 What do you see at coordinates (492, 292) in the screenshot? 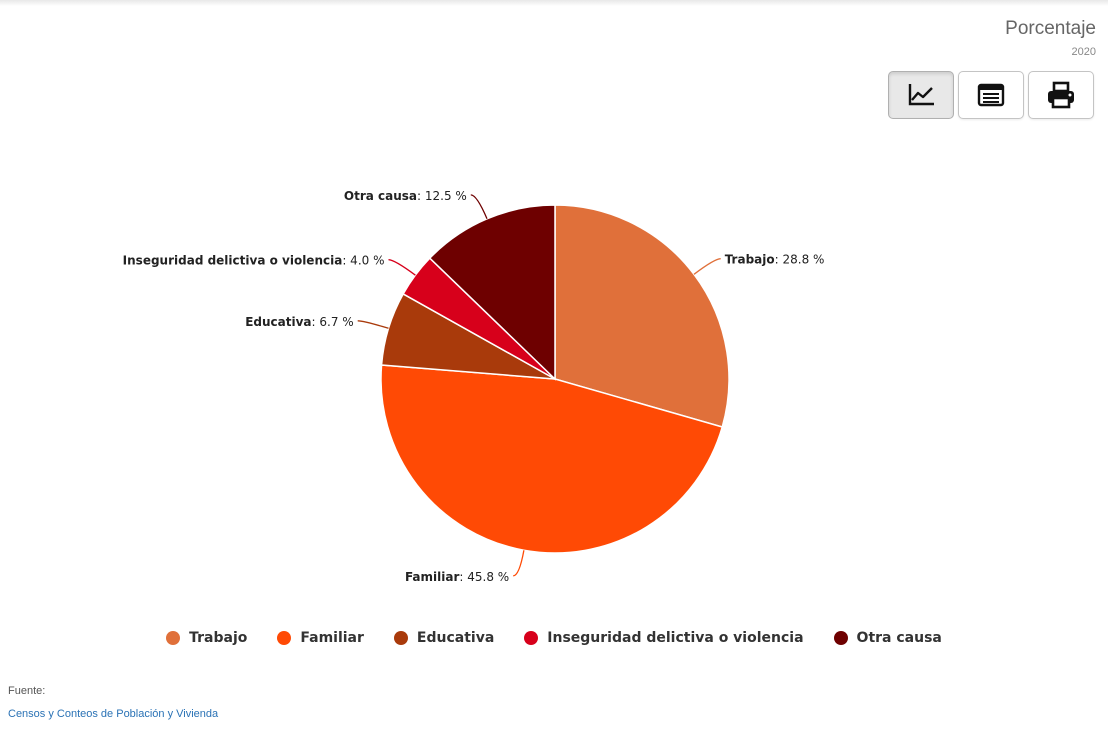
I see `pie-slice-otra-causa` at bounding box center [492, 292].